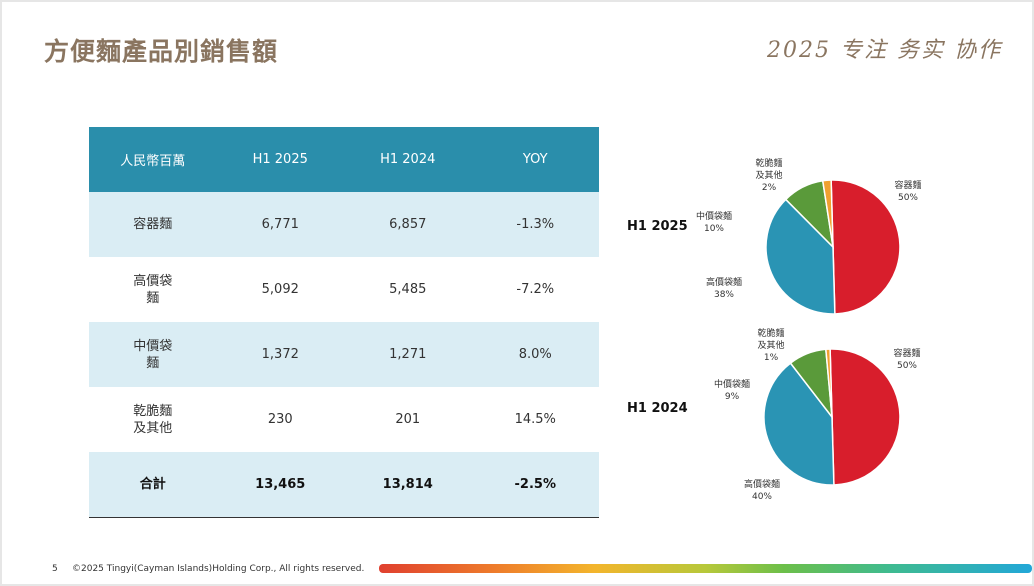 The height and width of the screenshot is (586, 1034). What do you see at coordinates (535, 485) in the screenshot?
I see `cell-yoy: -2.5%` at bounding box center [535, 485].